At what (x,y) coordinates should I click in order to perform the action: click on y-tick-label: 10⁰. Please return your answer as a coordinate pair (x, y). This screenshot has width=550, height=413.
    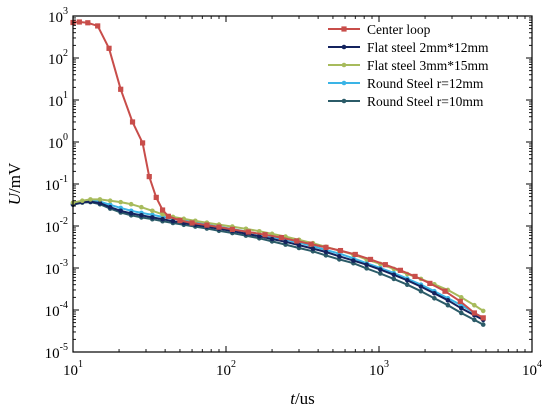
    Looking at the image, I should click on (58, 142).